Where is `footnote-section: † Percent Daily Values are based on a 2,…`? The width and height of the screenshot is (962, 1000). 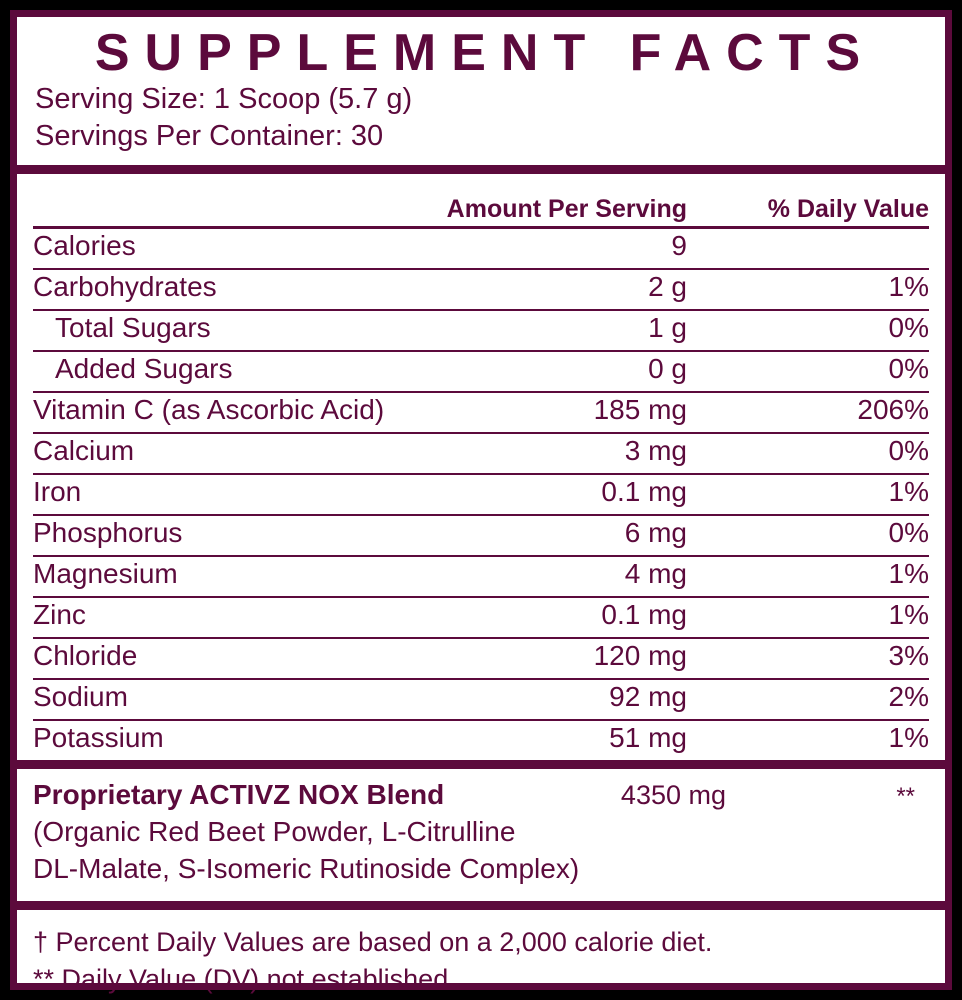 footnote-section: † Percent Daily Values are based on a 2,… is located at coordinates (481, 954).